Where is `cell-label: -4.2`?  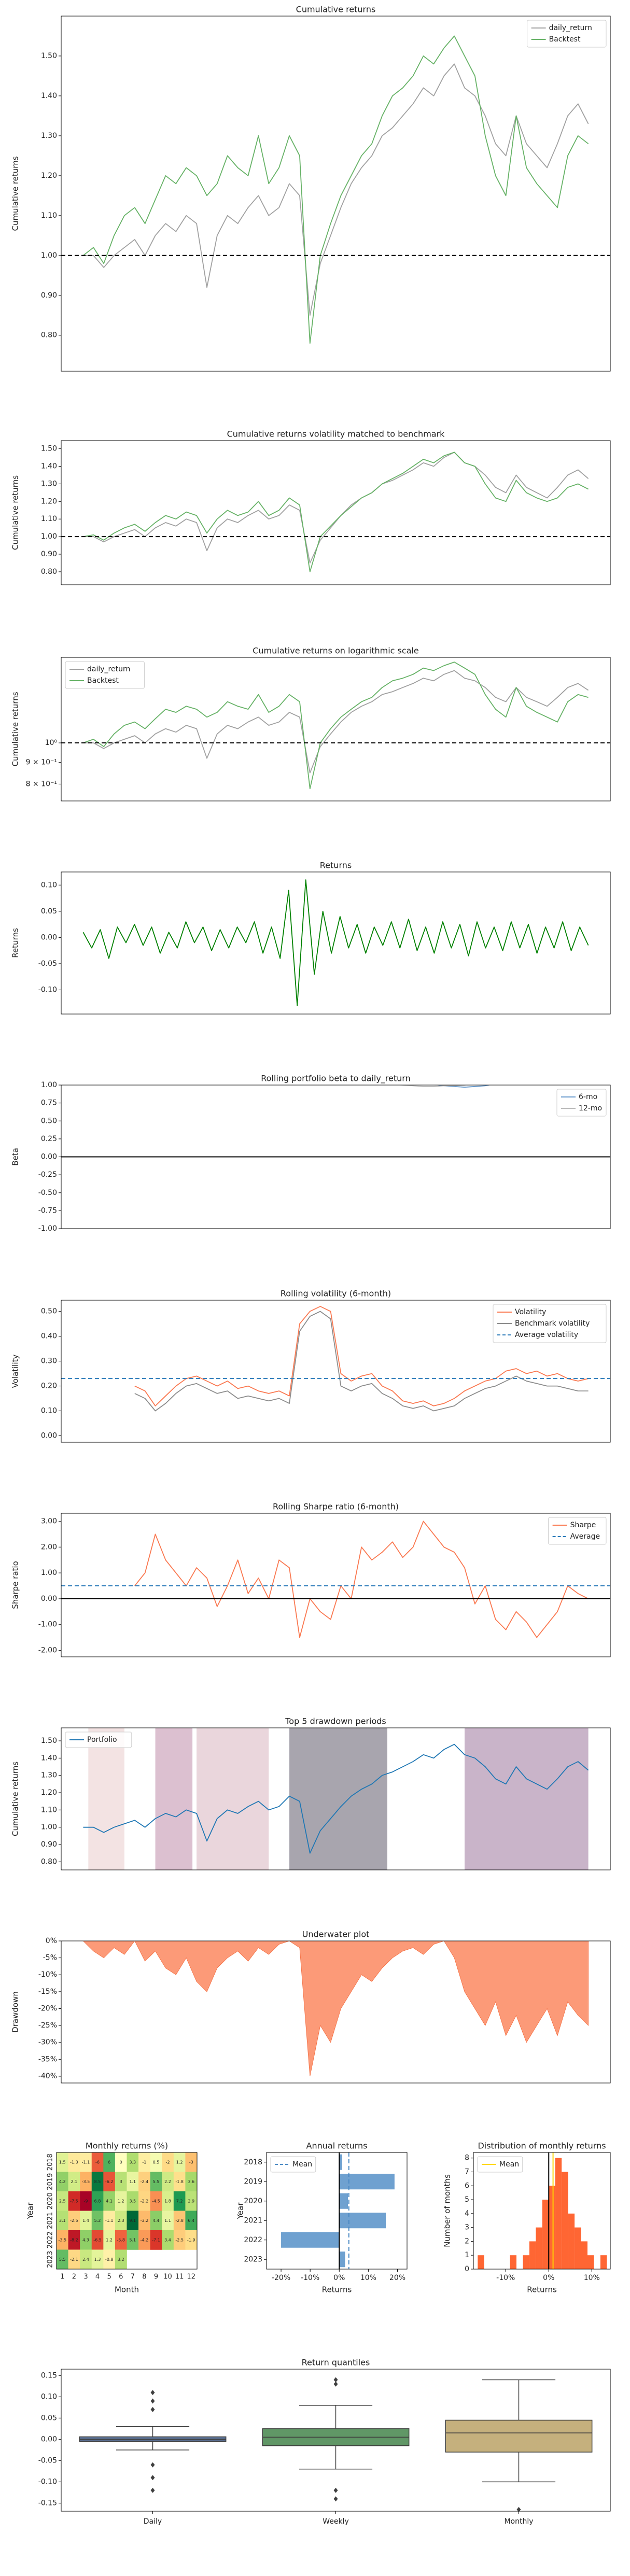 cell-label: -4.2 is located at coordinates (145, 2239).